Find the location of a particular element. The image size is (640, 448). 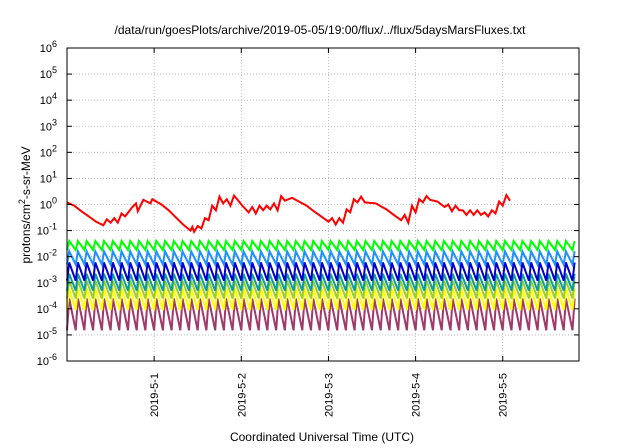

y-tick-exp: 1 is located at coordinates (54, 174).